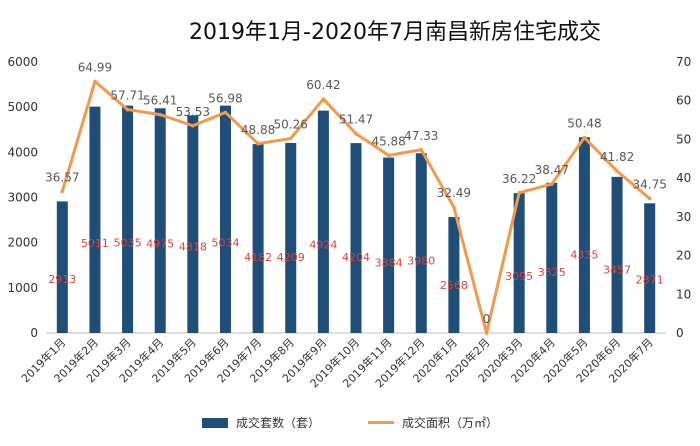 This screenshot has width=700, height=446. What do you see at coordinates (421, 261) in the screenshot?
I see `bar-data-label: 3980` at bounding box center [421, 261].